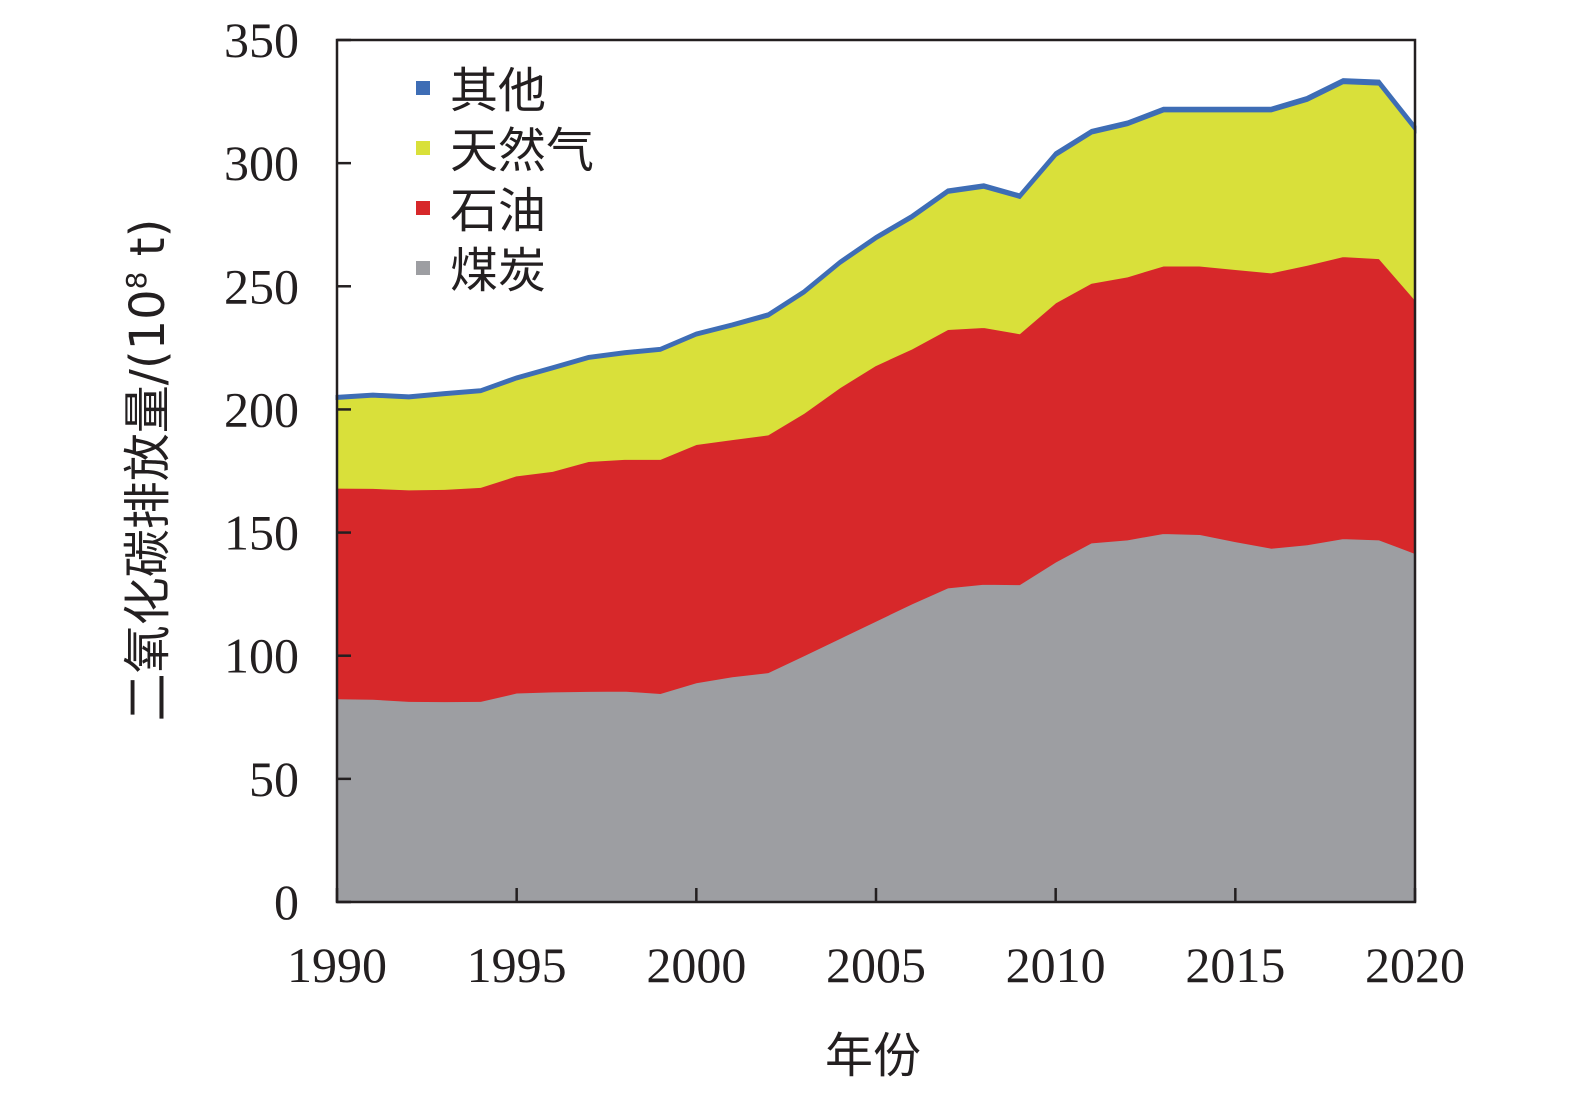 The width and height of the screenshot is (1575, 1093). What do you see at coordinates (876, 965) in the screenshot?
I see `x-tick-label: 2005` at bounding box center [876, 965].